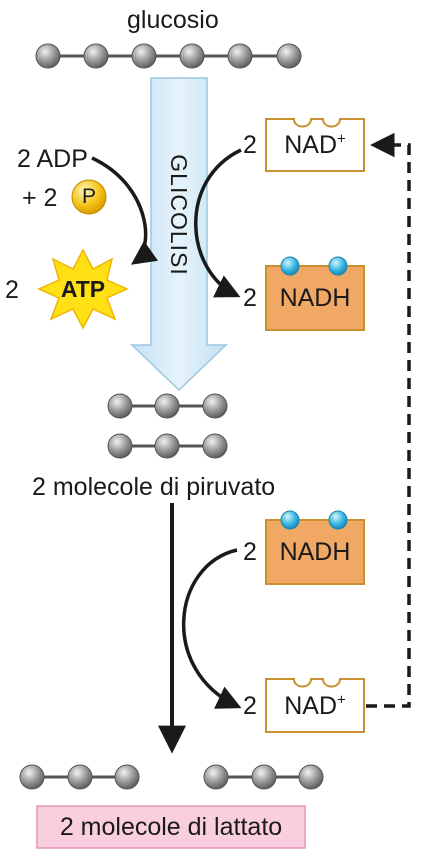 The image size is (441, 861). I want to click on nad-box-top, so click(315, 145).